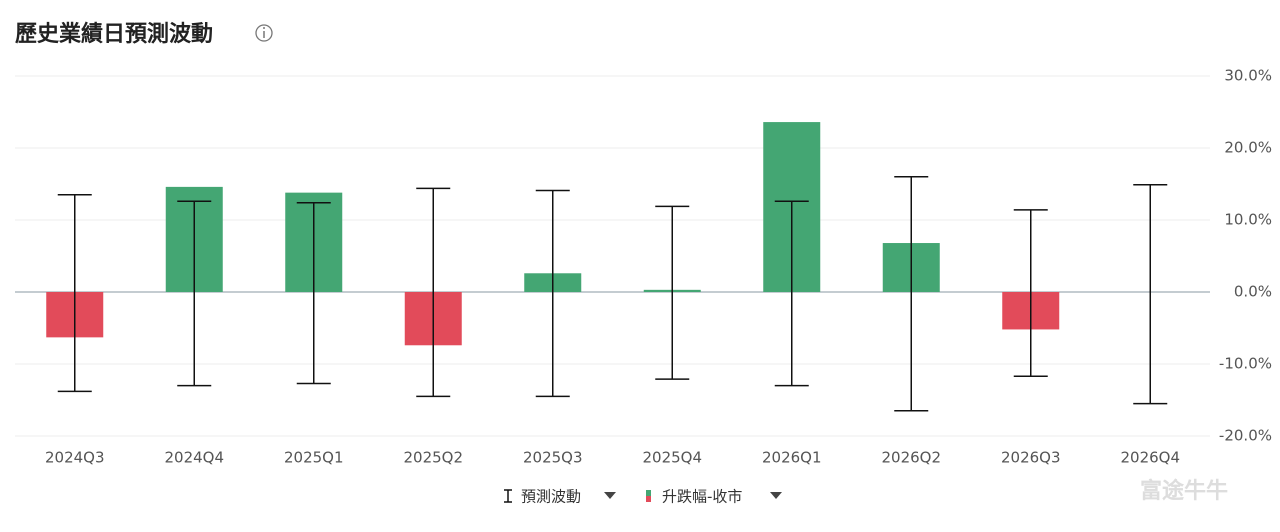 The image size is (1280, 532). I want to click on y-tick-label: 30.0%, so click(1248, 76).